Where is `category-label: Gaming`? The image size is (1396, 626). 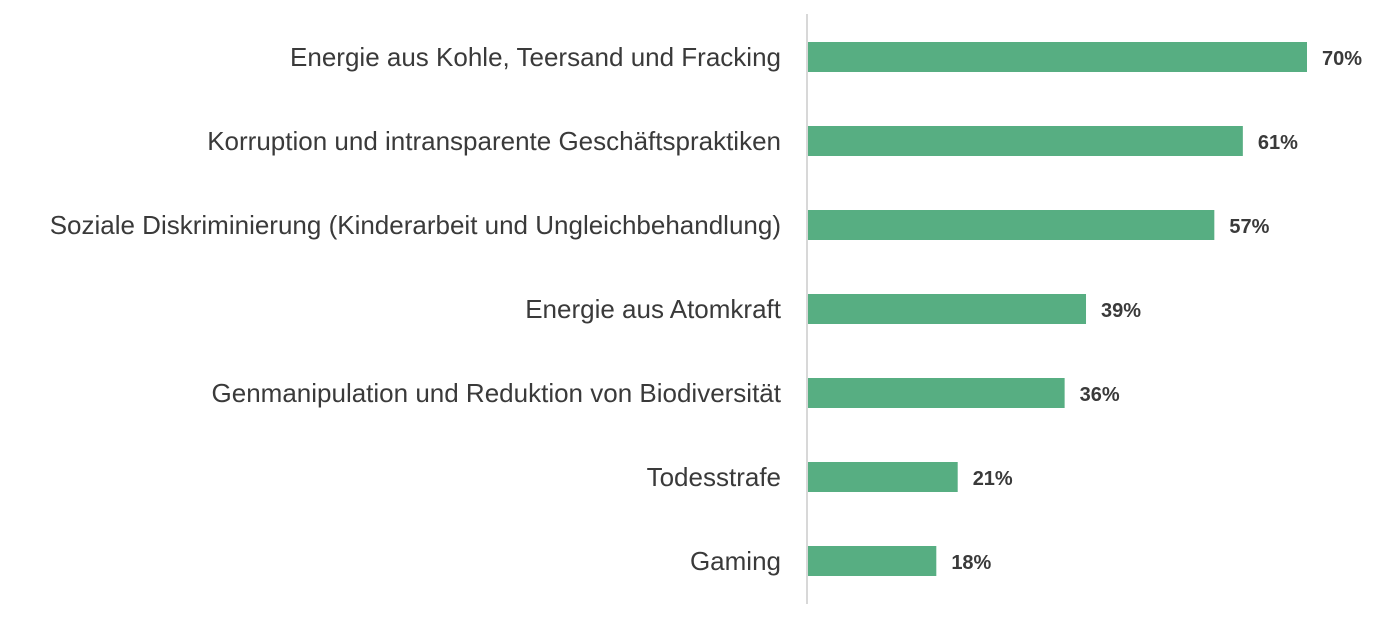
category-label: Gaming is located at coordinates (735, 561).